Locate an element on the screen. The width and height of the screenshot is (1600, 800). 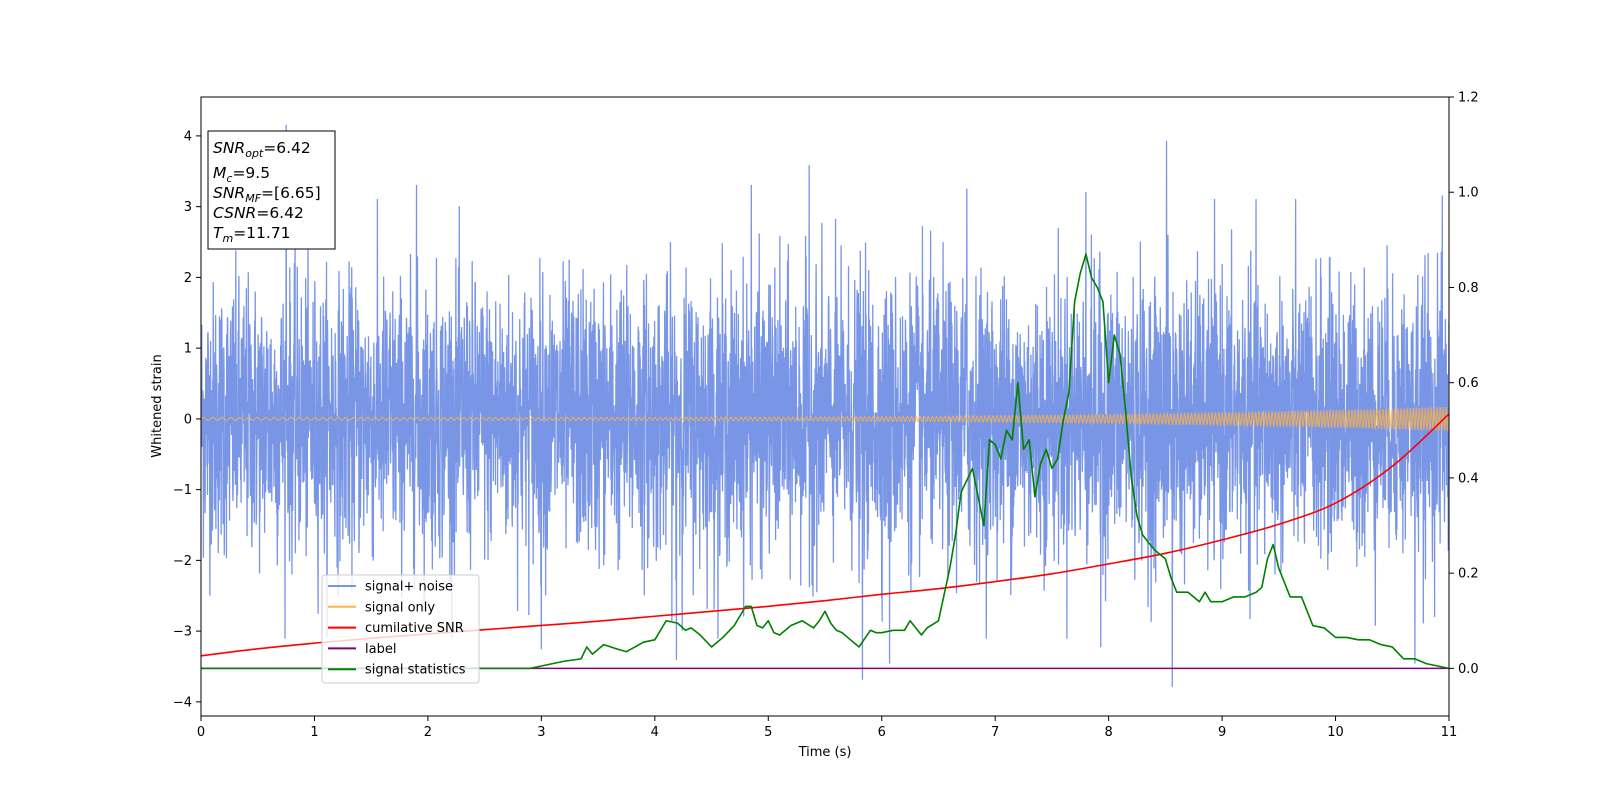
annotation-variable: M is located at coordinates (219, 173).